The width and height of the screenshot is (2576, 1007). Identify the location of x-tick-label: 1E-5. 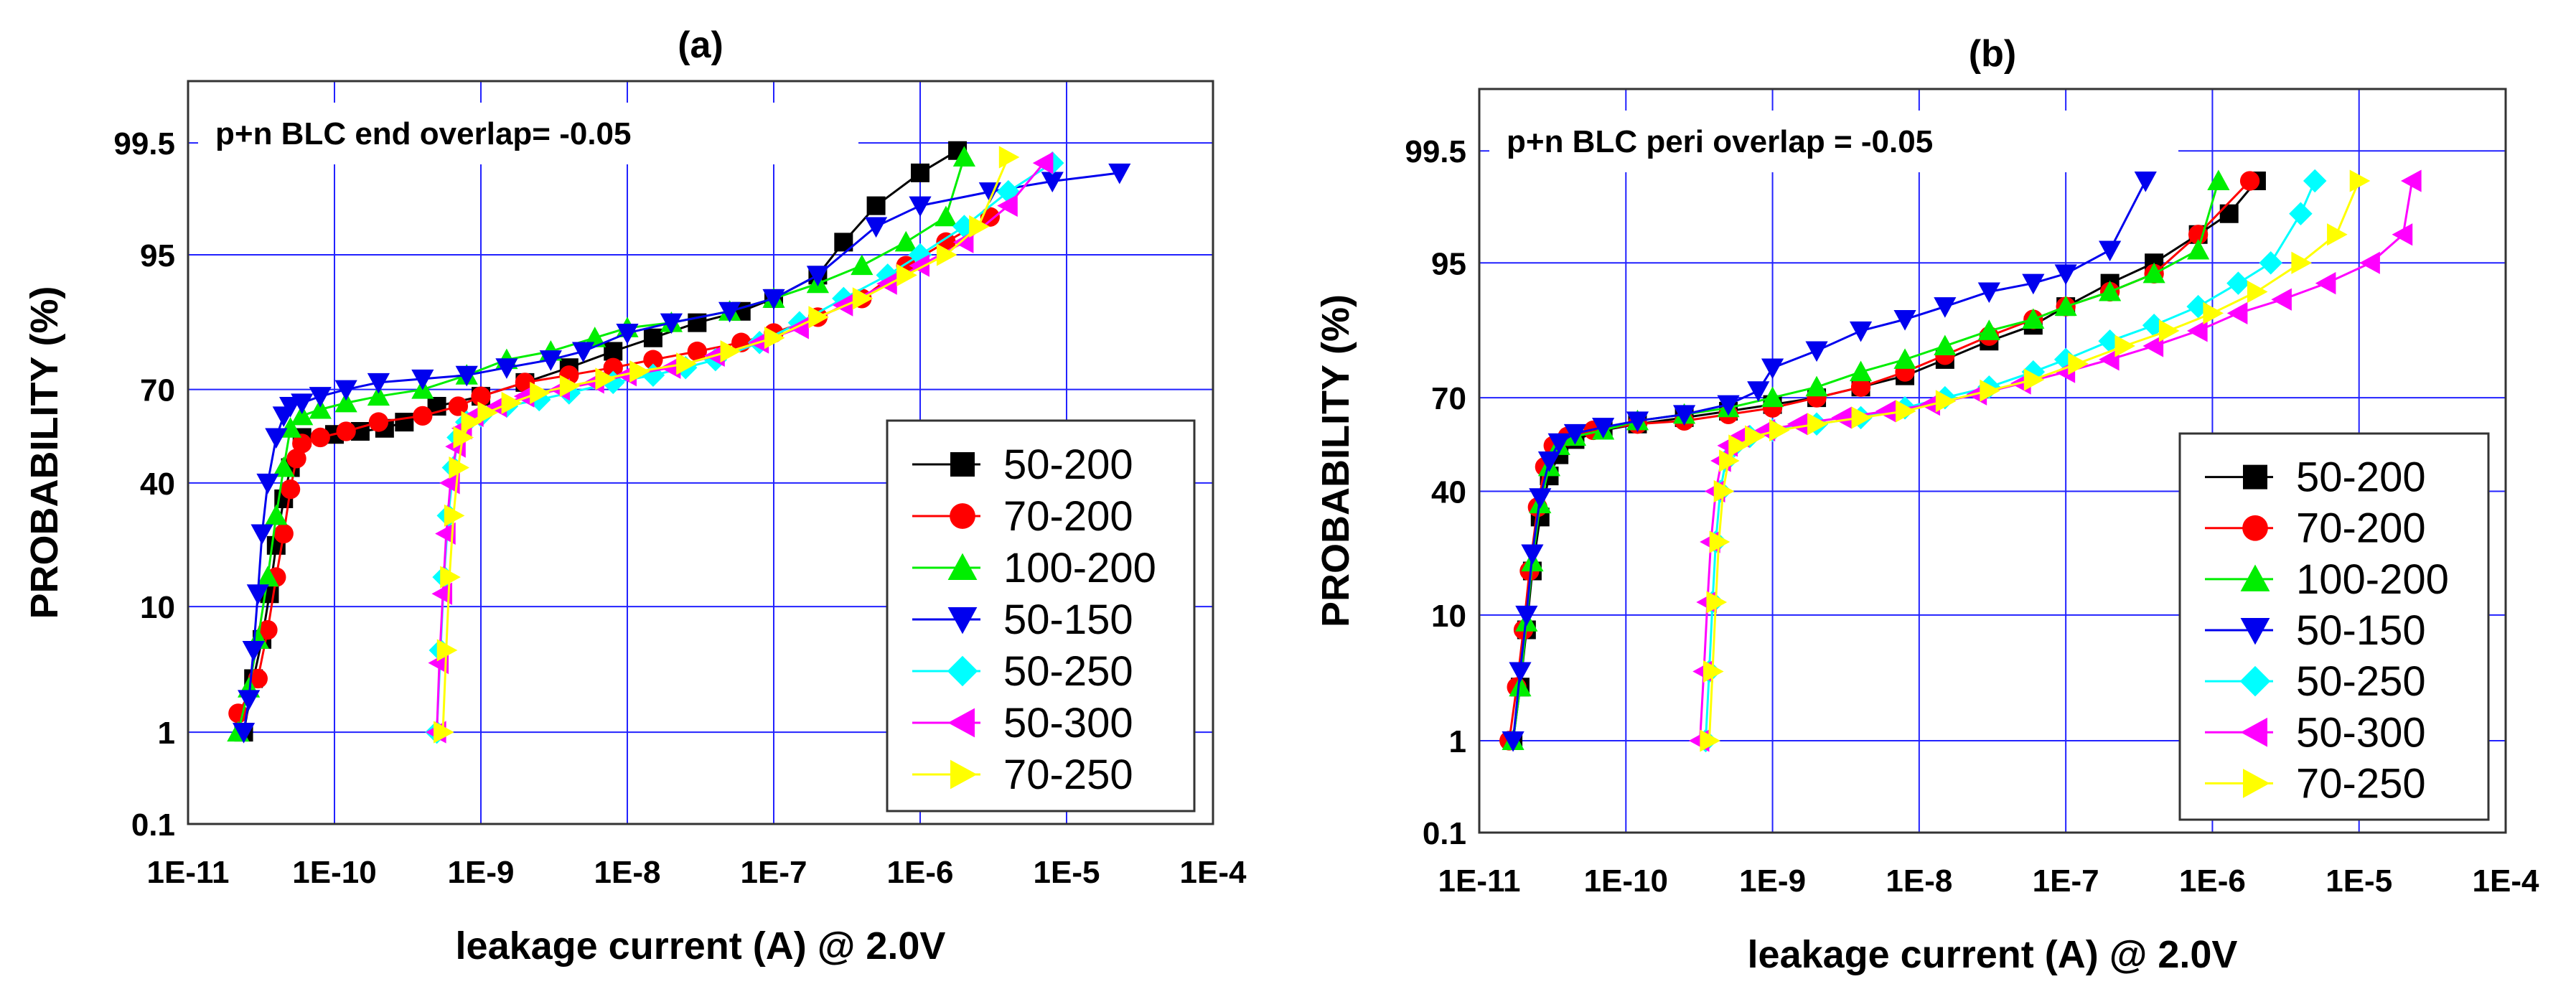
(1067, 872).